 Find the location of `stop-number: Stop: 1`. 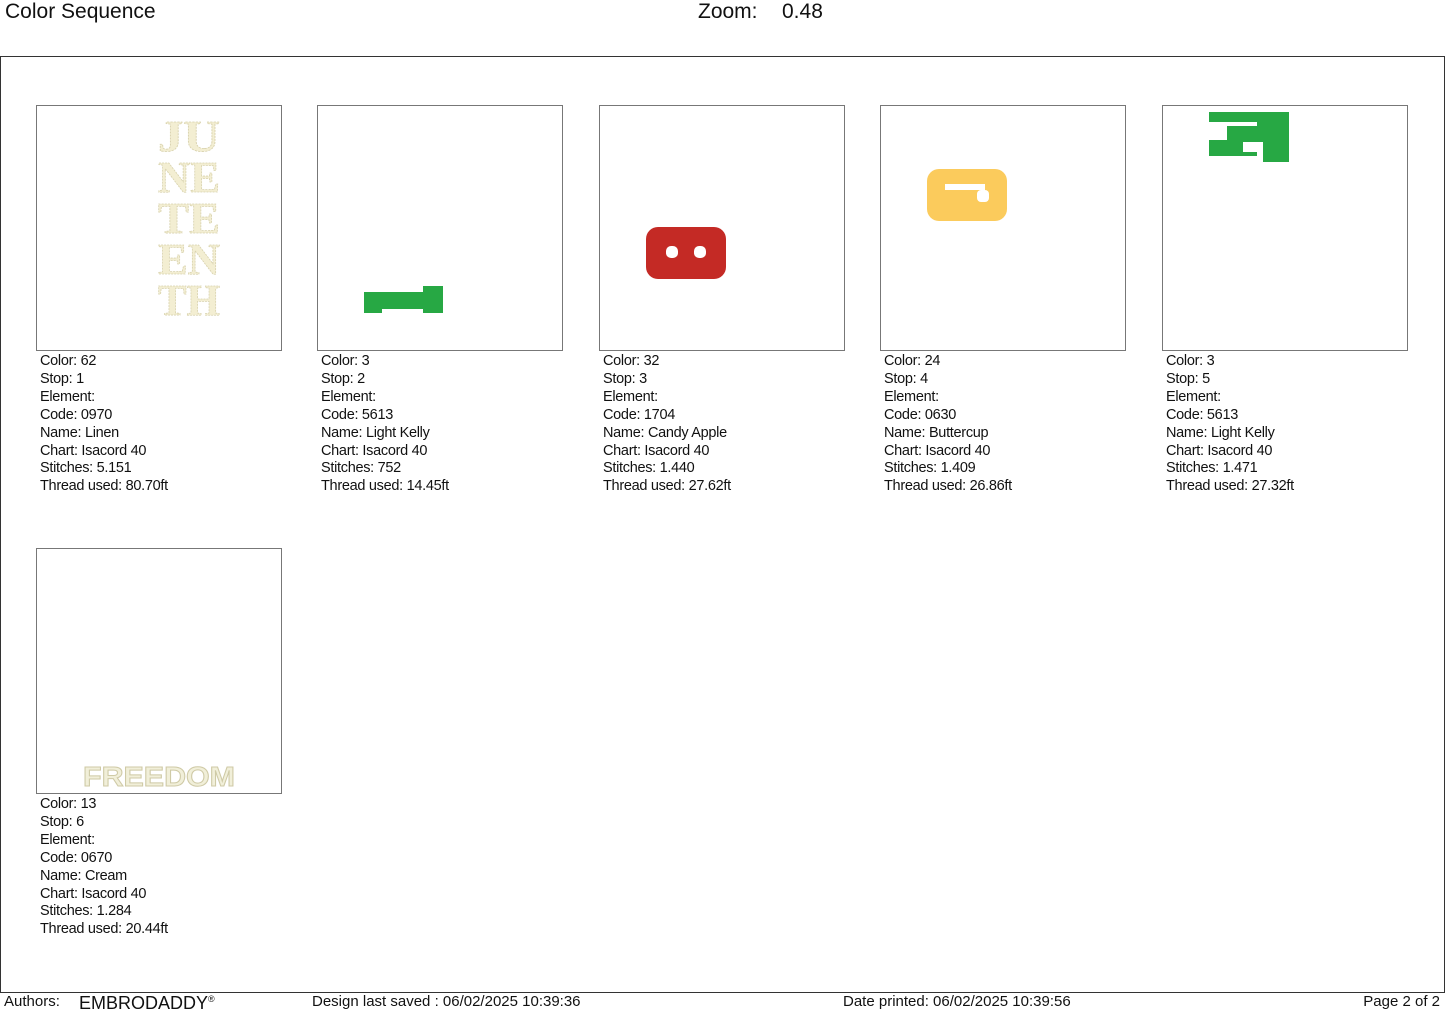

stop-number: Stop: 1 is located at coordinates (62, 378).